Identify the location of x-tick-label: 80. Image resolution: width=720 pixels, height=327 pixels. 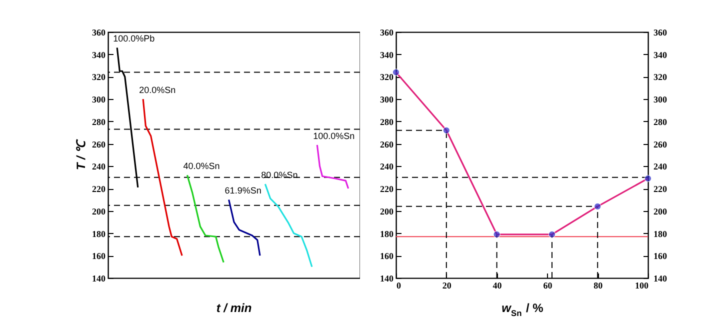
(599, 285).